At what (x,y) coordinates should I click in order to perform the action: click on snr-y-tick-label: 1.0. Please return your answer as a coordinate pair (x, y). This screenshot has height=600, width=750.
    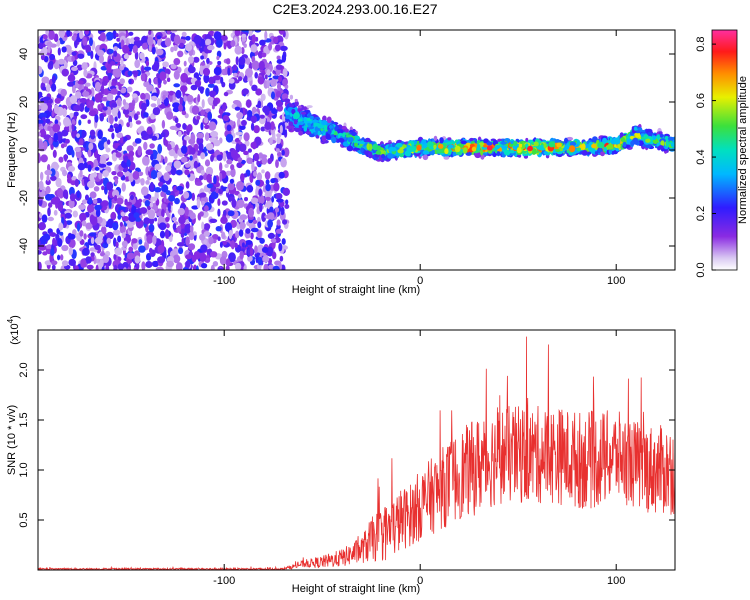
    Looking at the image, I should click on (24, 469).